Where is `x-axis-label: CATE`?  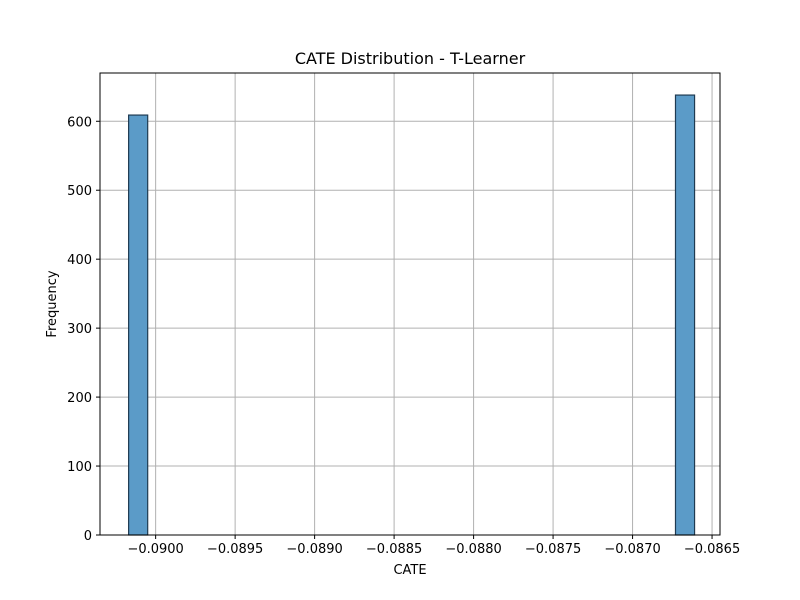 x-axis-label: CATE is located at coordinates (409, 570).